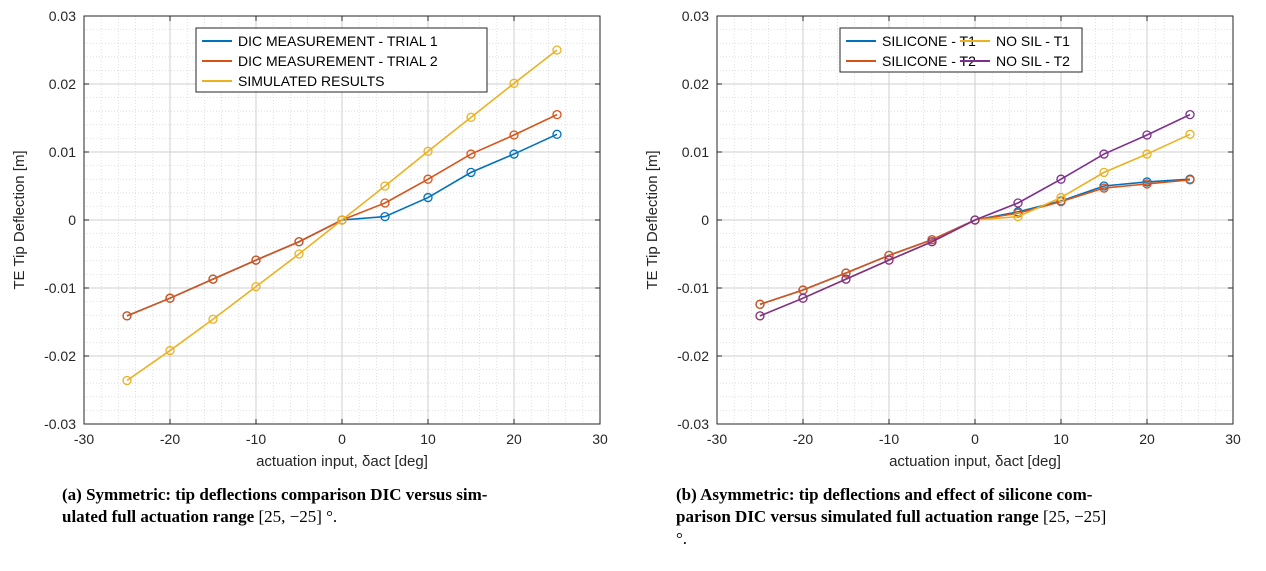 Image resolution: width=1266 pixels, height=571 pixels. I want to click on y-tick-label: 0.03, so click(62, 16).